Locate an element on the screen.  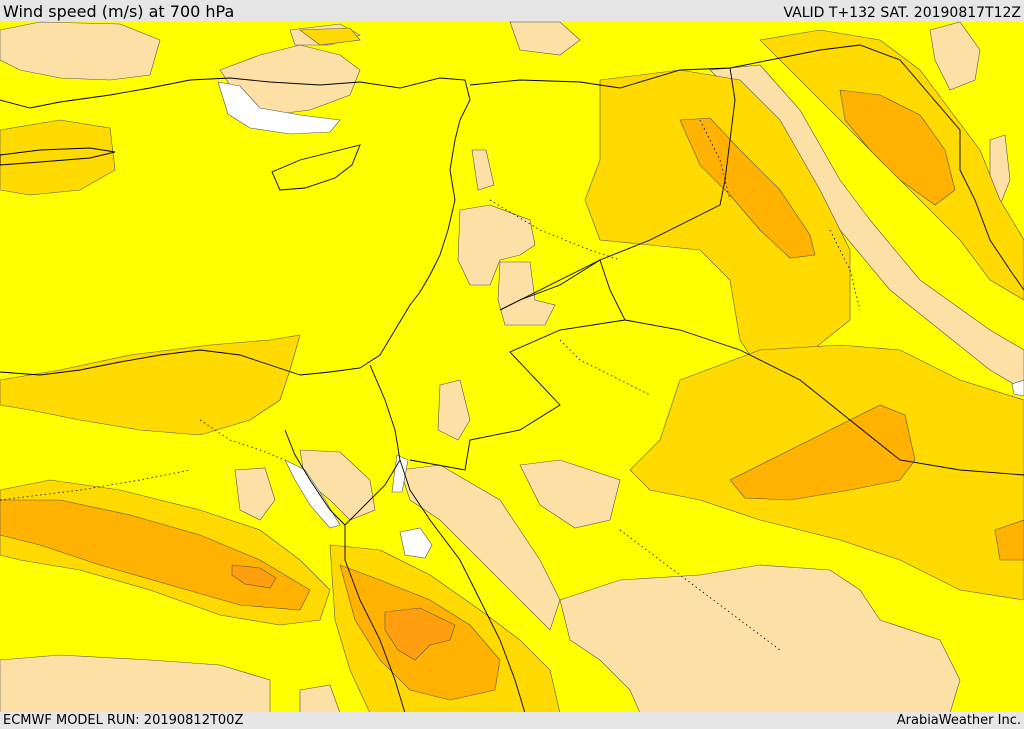
jordan-patch is located at coordinates (526, 293).